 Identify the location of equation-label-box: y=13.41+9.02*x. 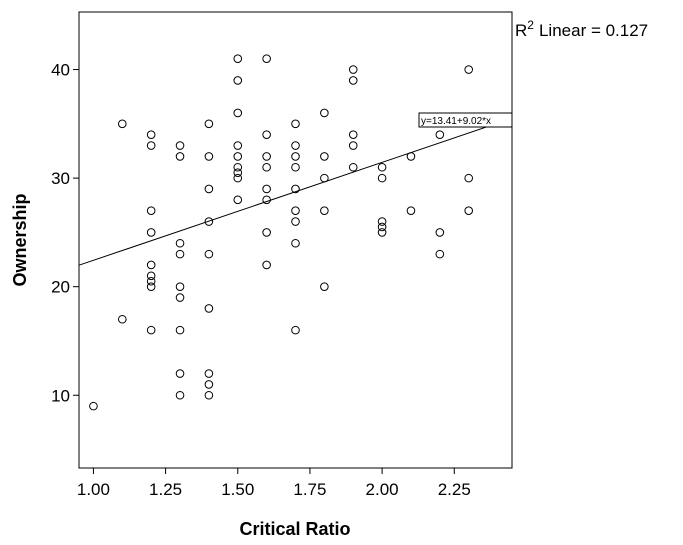
(465, 120).